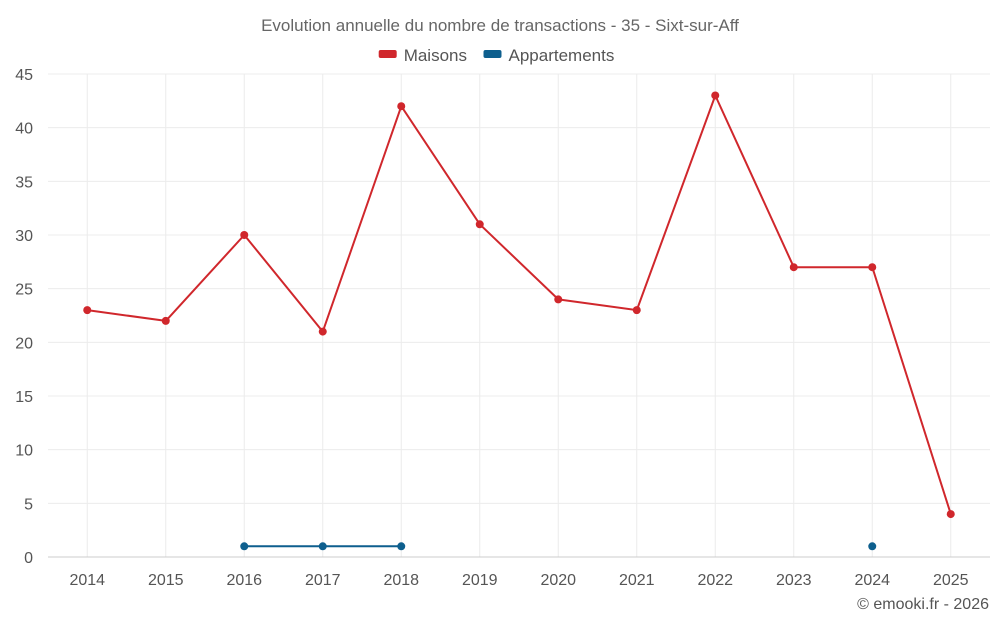  I want to click on y-tick-label: 5, so click(28, 504).